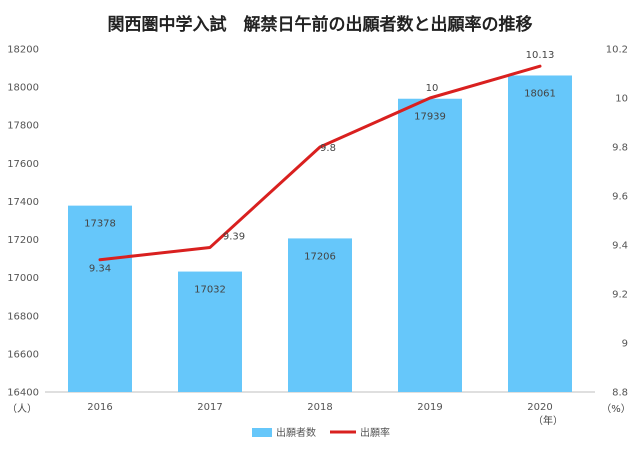 The image size is (640, 449). I want to click on right-tick-label: 9, so click(625, 344).